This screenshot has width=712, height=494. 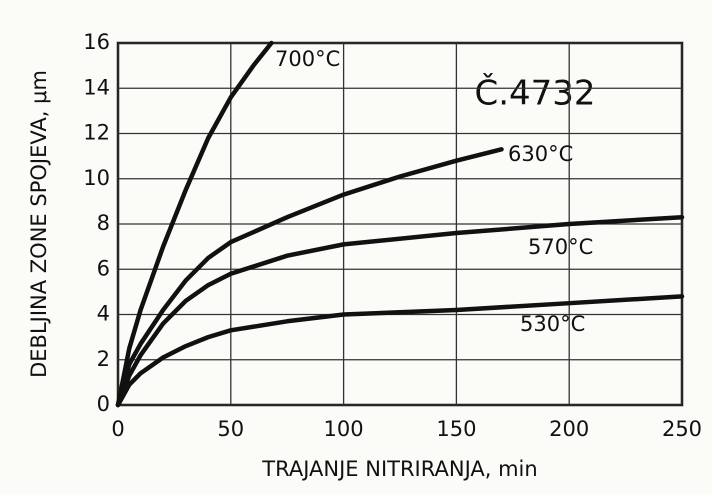 What do you see at coordinates (96, 133) in the screenshot?
I see `y-tick-label: 12` at bounding box center [96, 133].